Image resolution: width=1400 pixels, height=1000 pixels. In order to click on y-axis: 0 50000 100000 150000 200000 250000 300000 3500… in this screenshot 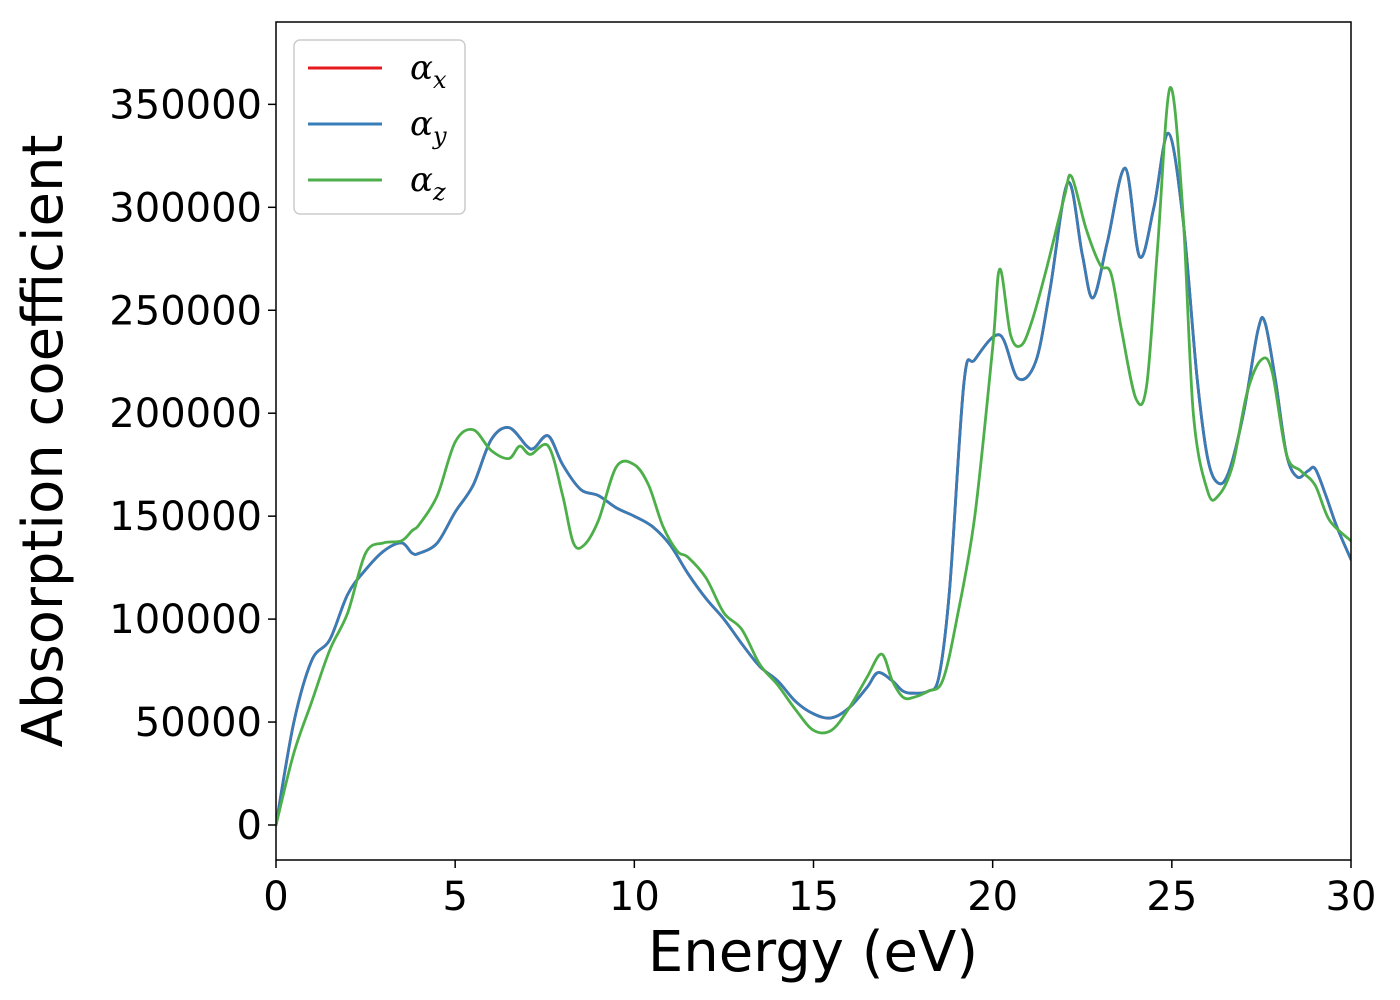, I will do `click(192, 465)`.